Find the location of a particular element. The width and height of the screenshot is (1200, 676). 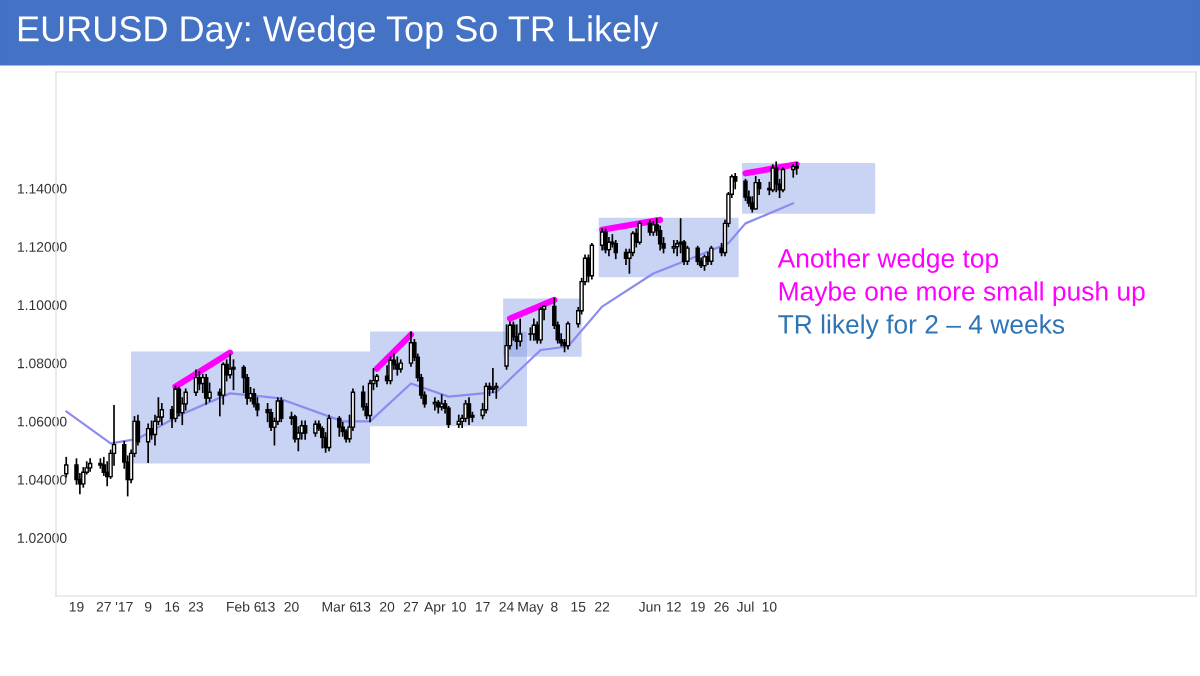

annotation: TR likely for 2 – 4 weeks is located at coordinates (921, 326).